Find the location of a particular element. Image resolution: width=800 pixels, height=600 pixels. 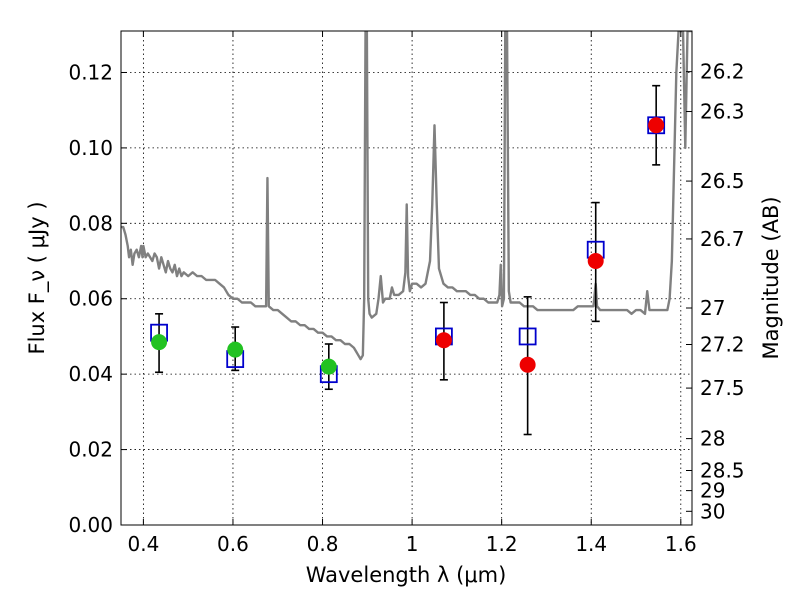

y-tick-label: 0.08 is located at coordinates (90, 223).